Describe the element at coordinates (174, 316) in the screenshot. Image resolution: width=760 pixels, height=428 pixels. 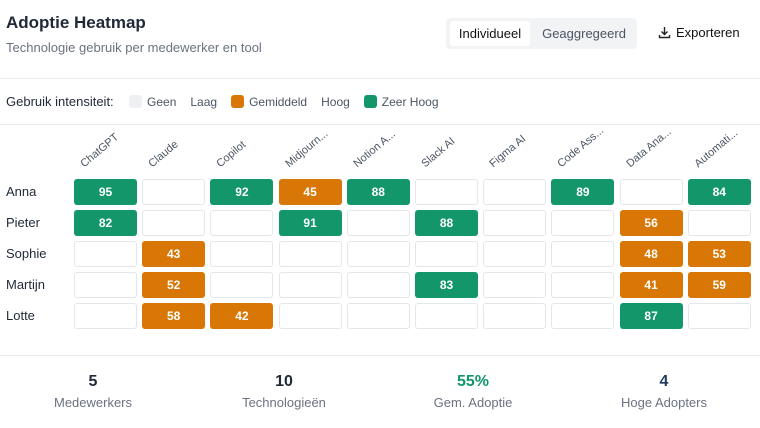
I see `heatmap-cell: 58` at that location.